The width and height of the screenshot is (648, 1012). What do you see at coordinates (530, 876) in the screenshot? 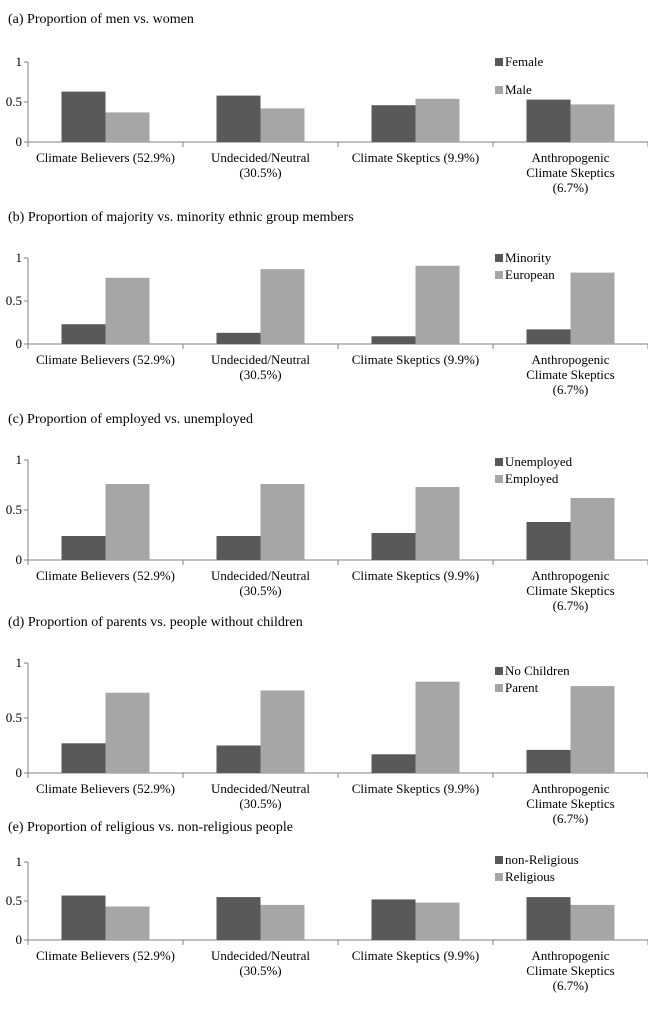
I see `legend-label: Religious` at bounding box center [530, 876].